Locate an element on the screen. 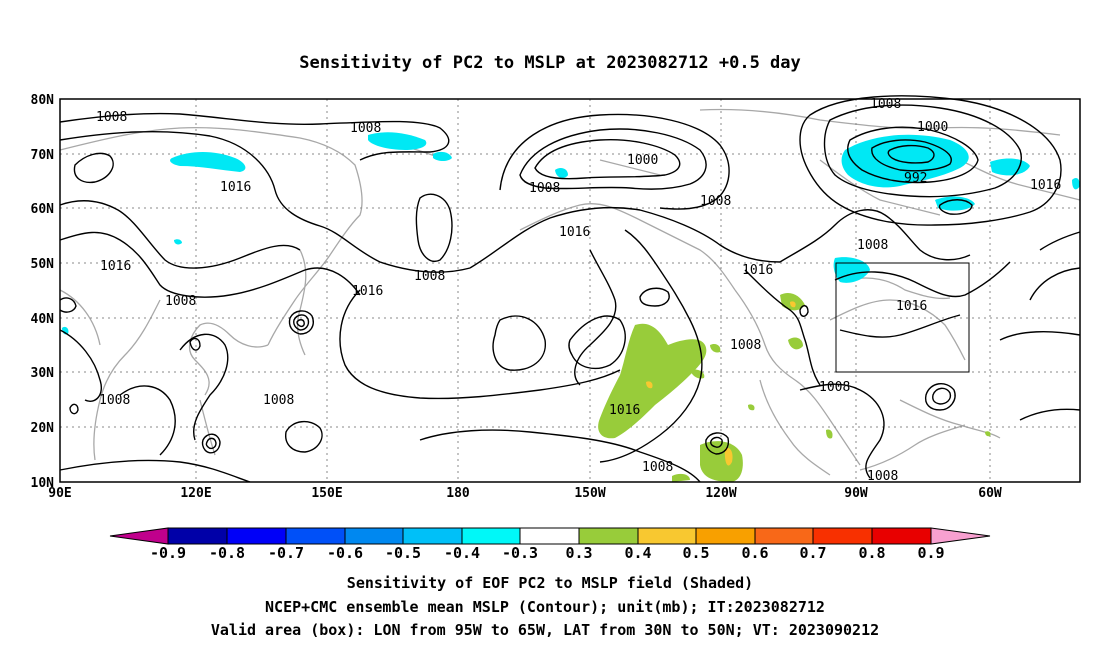 Image resolution: width=1100 pixels, height=650 pixels. lon-tick-label: 150E is located at coordinates (326, 493).